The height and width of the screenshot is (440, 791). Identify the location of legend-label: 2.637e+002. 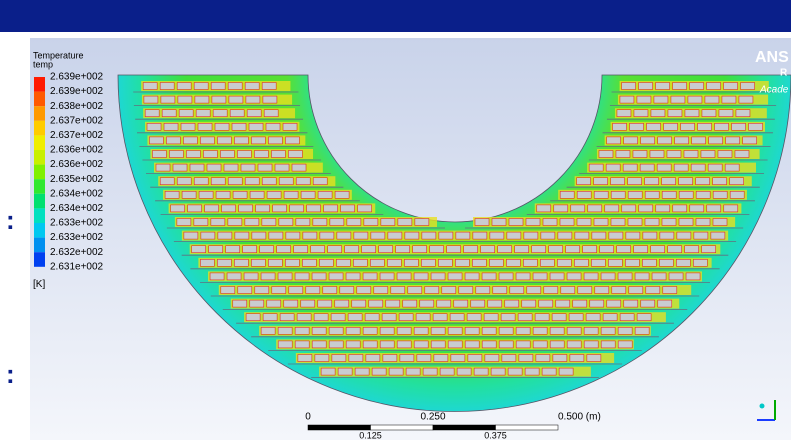
(77, 135).